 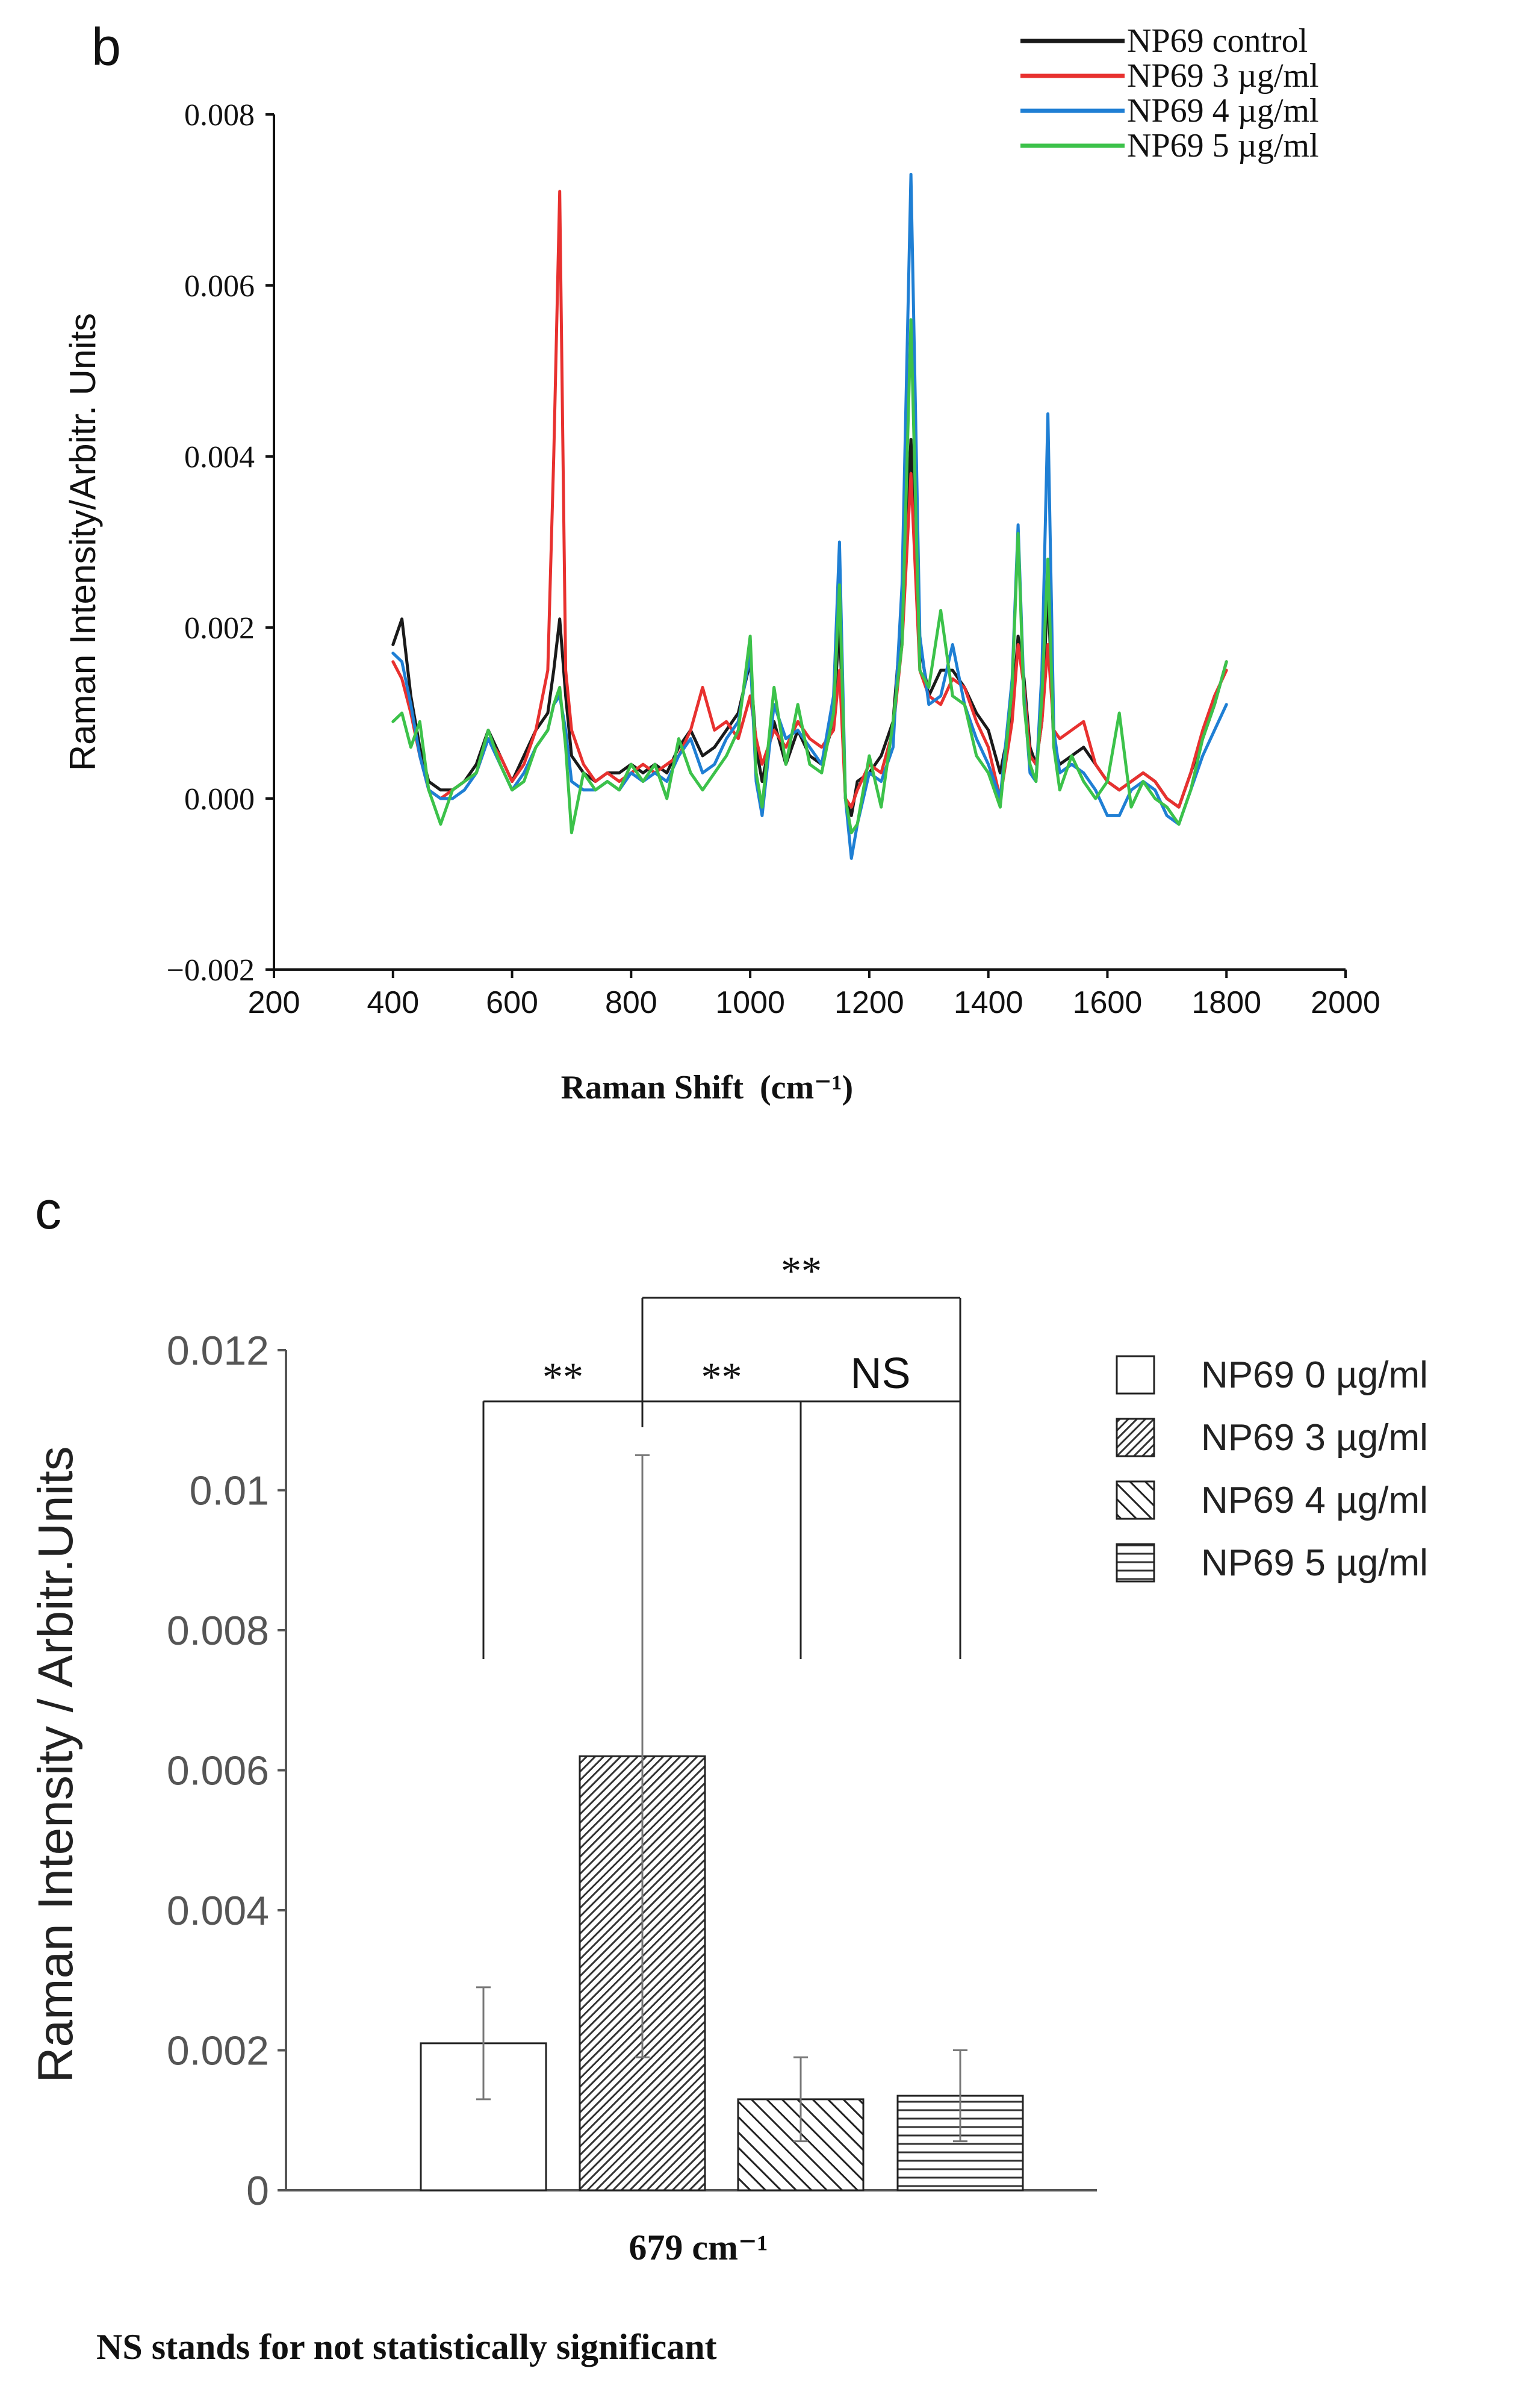 I want to click on b-x-tick-label: 400, so click(x=393, y=1002).